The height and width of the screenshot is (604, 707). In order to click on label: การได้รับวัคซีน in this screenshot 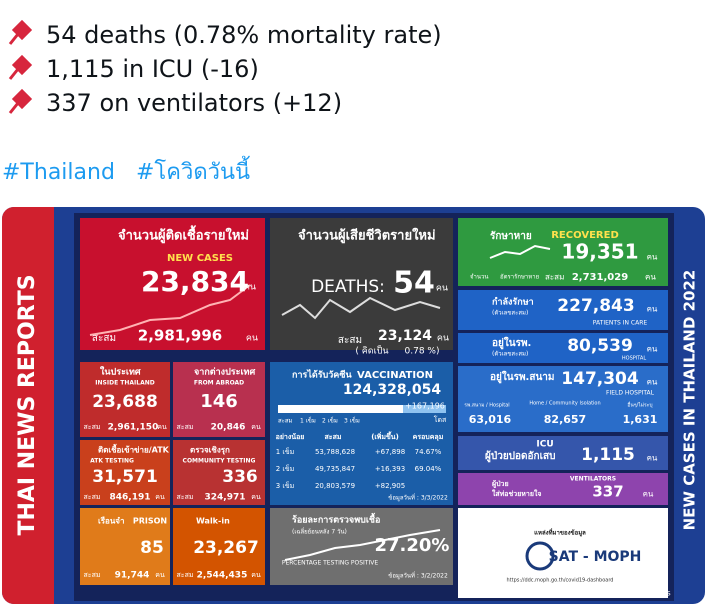, I will do `click(322, 375)`.